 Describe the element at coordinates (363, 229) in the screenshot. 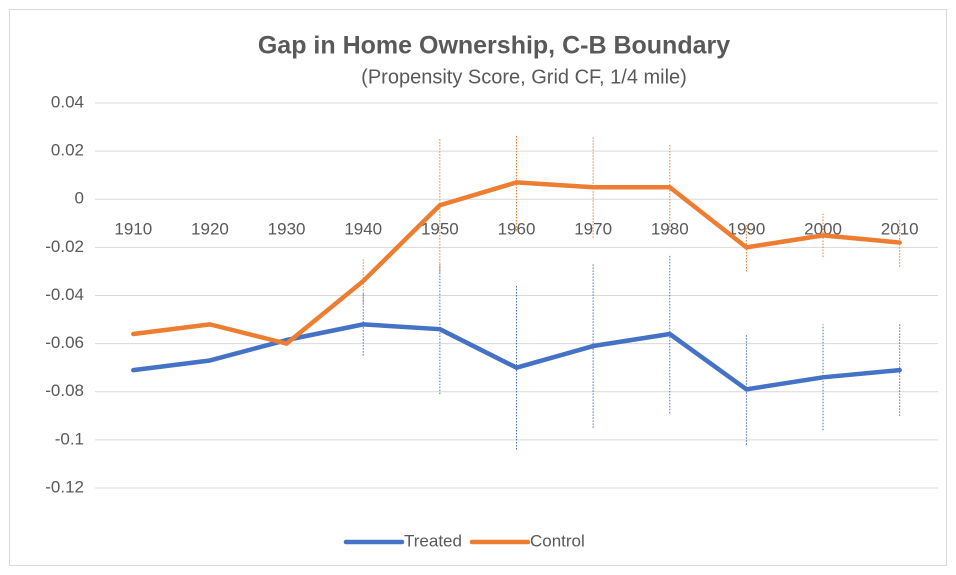

I see `x-tick-label: 1940` at that location.